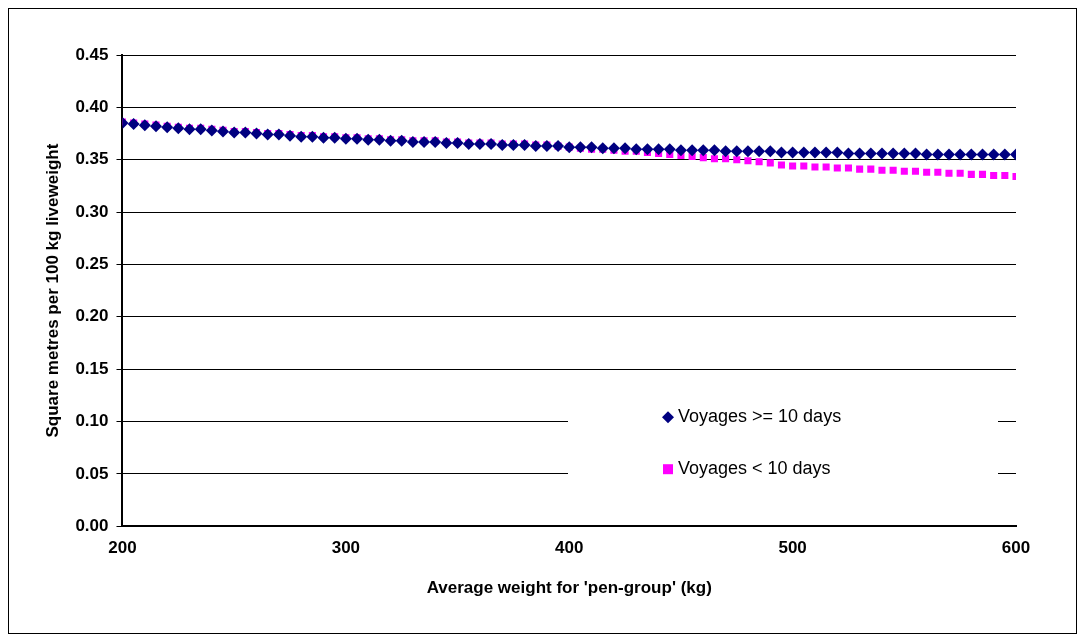  I want to click on y-tick-label: 0.10, so click(92, 421).